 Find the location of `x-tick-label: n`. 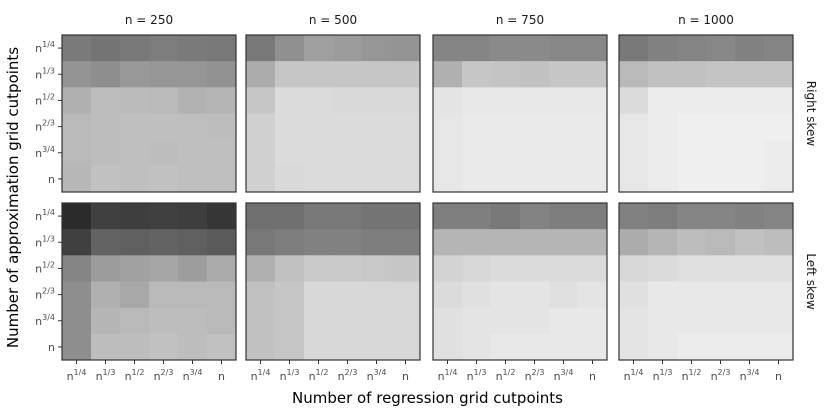

x-tick-label: n is located at coordinates (592, 376).